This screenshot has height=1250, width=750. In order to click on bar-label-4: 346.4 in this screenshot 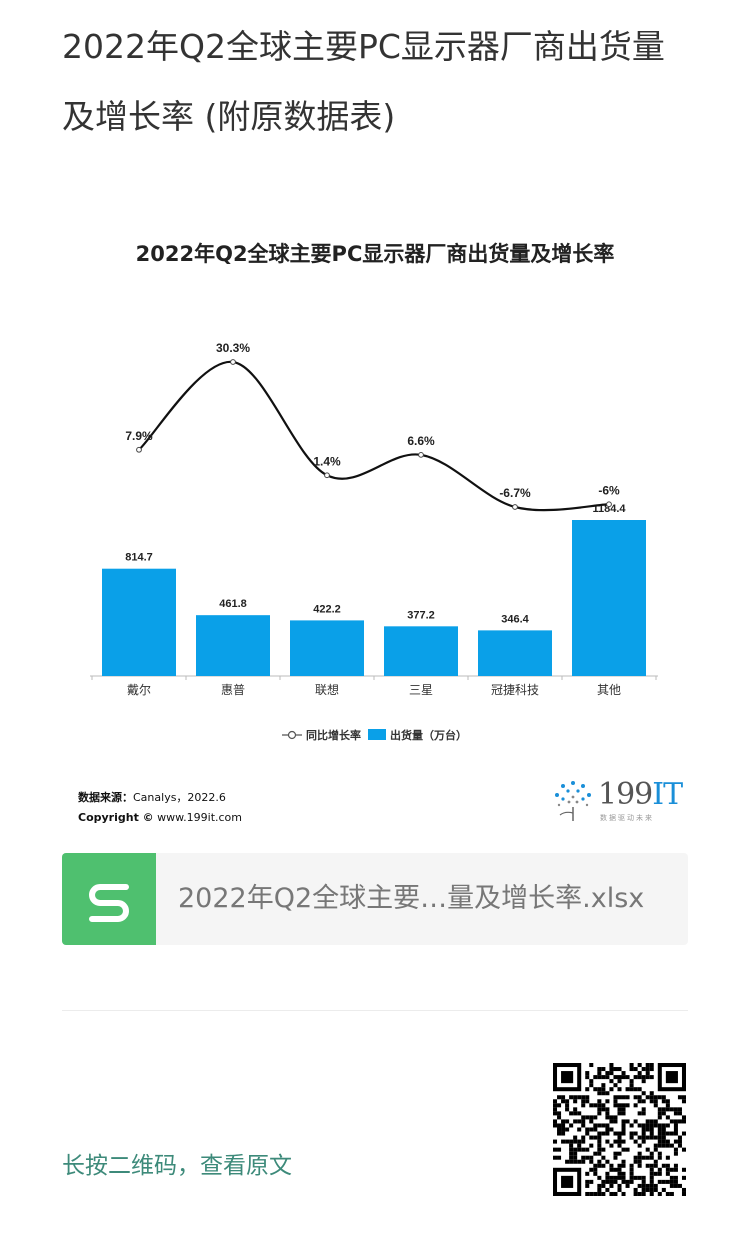, I will do `click(515, 619)`.